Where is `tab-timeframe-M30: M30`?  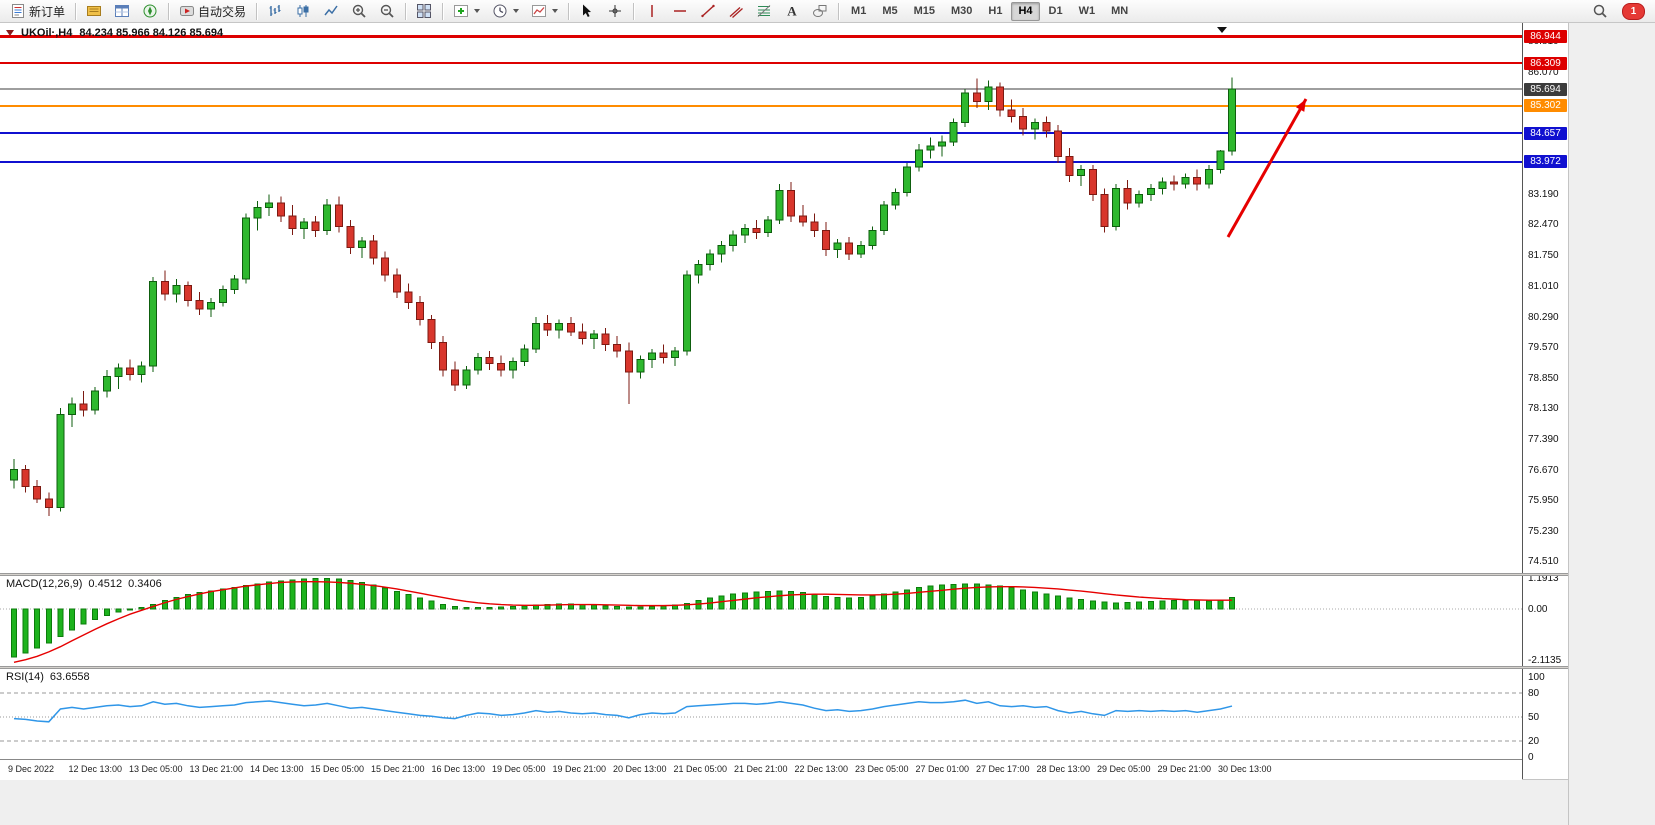 tab-timeframe-M30: M30 is located at coordinates (962, 10).